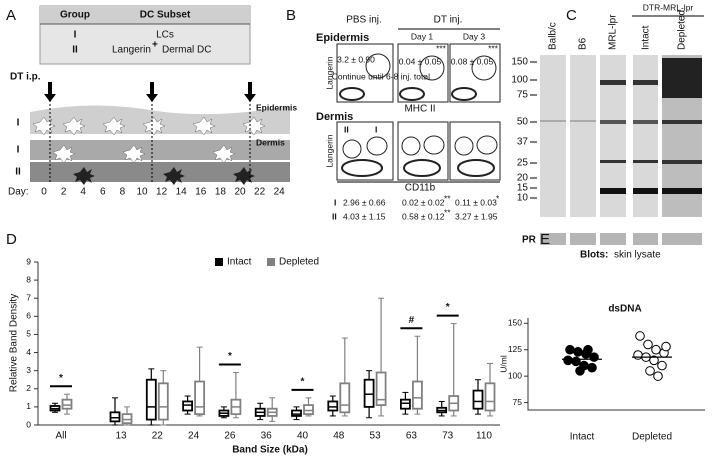  What do you see at coordinates (616, 364) in the screenshot?
I see `axis` at bounding box center [616, 364].